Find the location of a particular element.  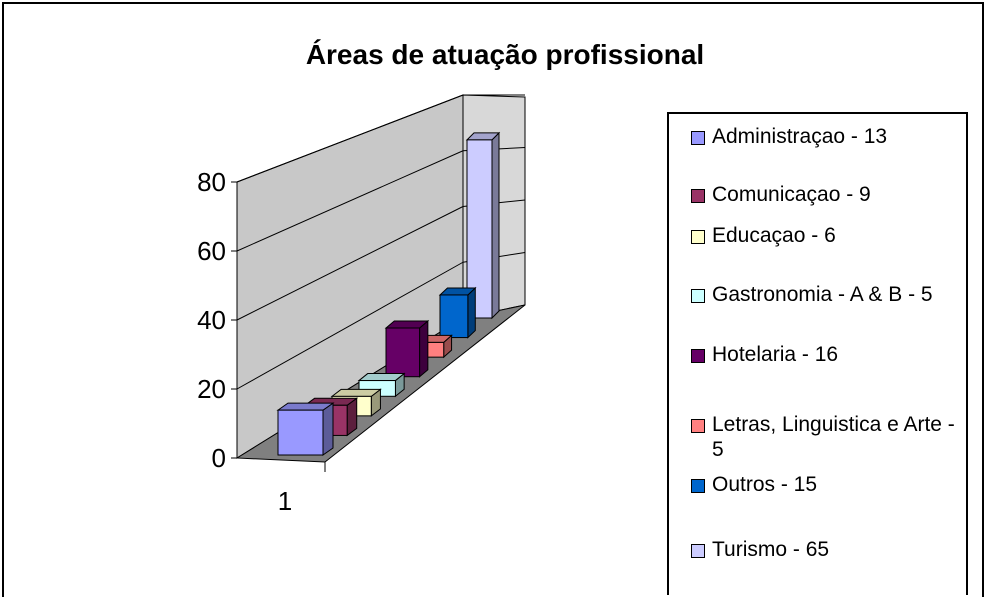

legend-label: Gastronomia - A & B - 5 is located at coordinates (822, 294).